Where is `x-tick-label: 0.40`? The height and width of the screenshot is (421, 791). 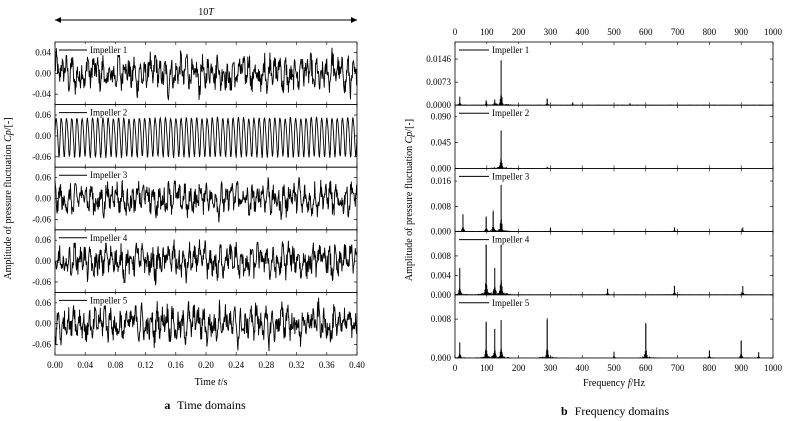 x-tick-label: 0.40 is located at coordinates (357, 365).